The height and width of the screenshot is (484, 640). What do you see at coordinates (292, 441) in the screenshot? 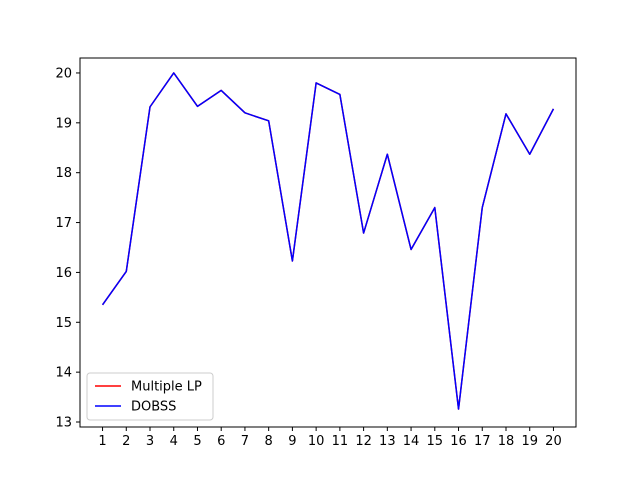
I see `x-tick-label: 9` at bounding box center [292, 441].